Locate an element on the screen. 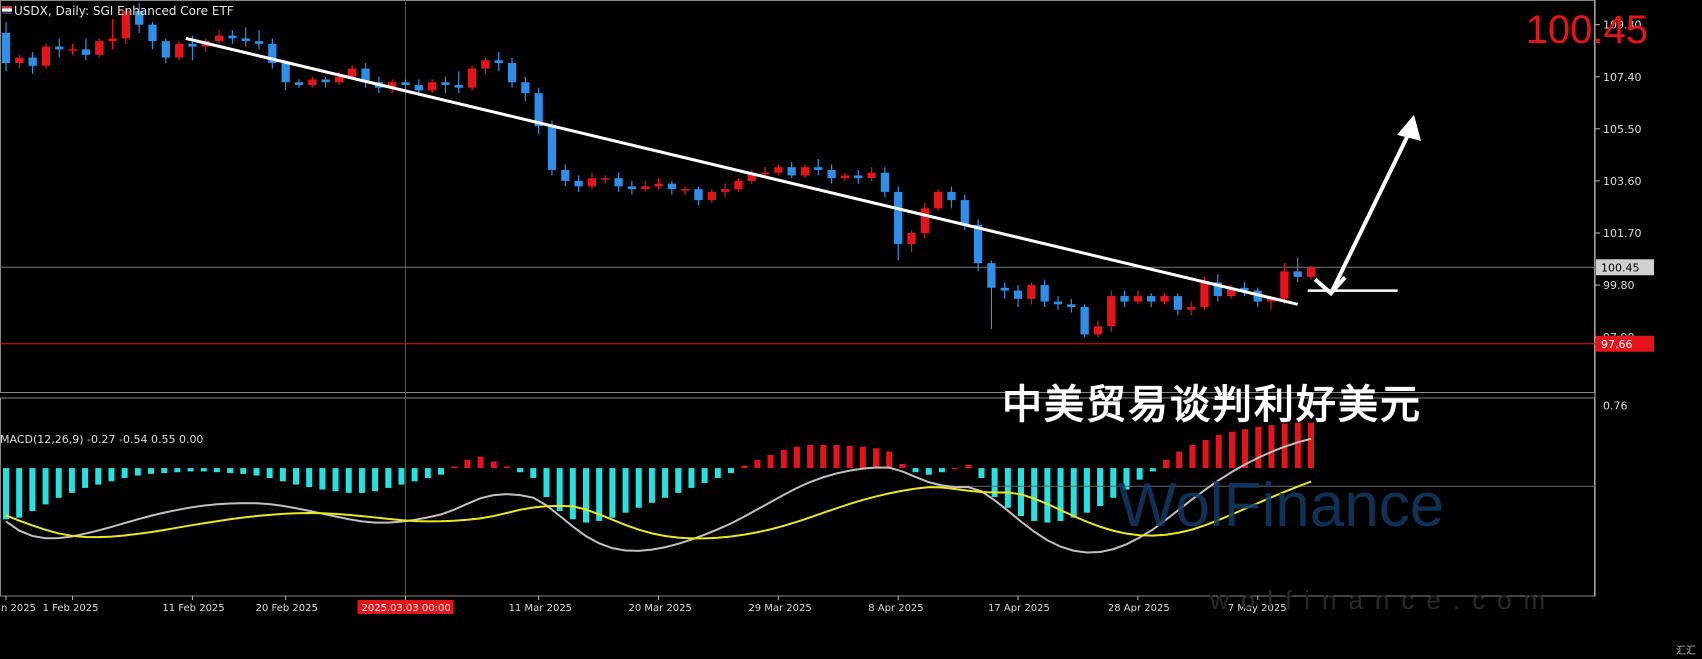  x-tick-label: 28 Apr 2025 is located at coordinates (1139, 608).